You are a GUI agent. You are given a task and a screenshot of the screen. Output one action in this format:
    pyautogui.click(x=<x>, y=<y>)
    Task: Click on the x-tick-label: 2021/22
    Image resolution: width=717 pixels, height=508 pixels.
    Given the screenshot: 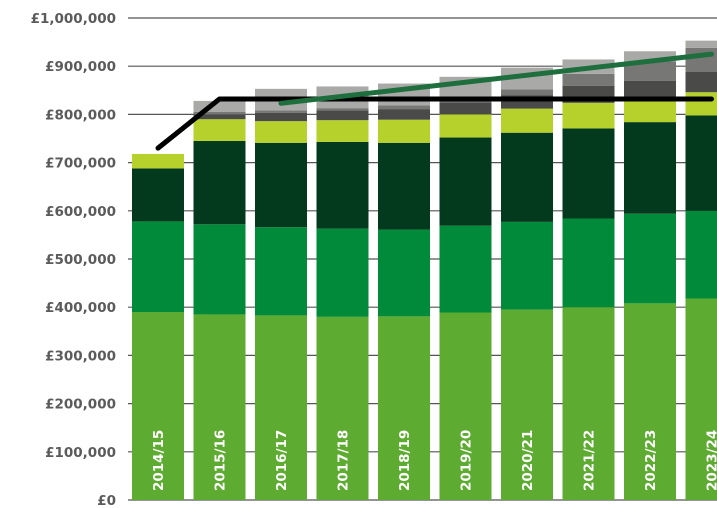 What is the action you would take?
    pyautogui.click(x=590, y=460)
    